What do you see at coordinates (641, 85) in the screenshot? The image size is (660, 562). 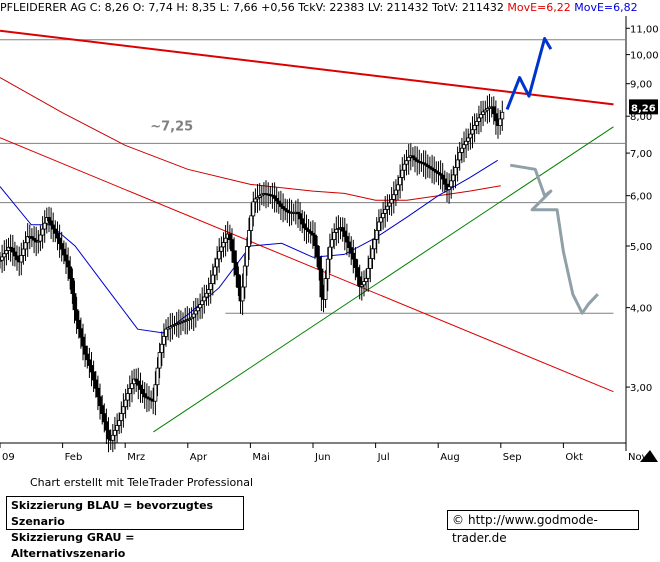 I see `y-tick-label-2: 9,00` at bounding box center [641, 85].